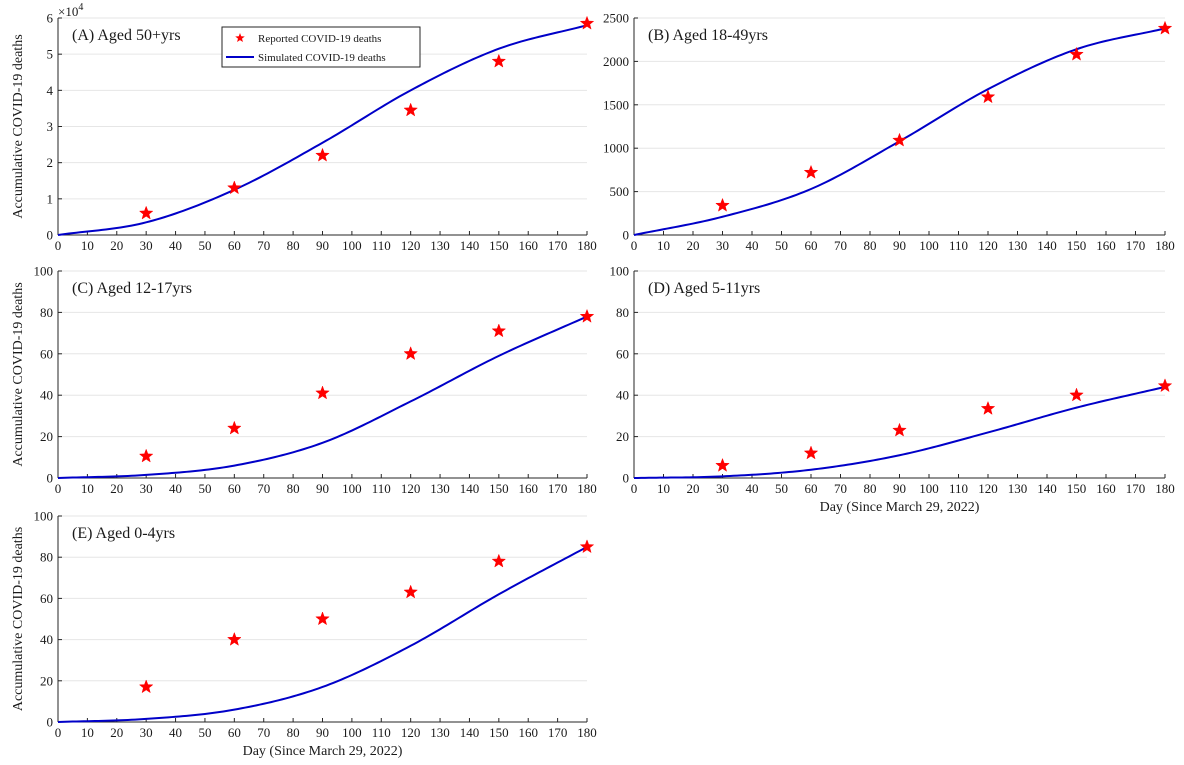  What do you see at coordinates (616, 104) in the screenshot?
I see `y-tick-label: 1500` at bounding box center [616, 104].